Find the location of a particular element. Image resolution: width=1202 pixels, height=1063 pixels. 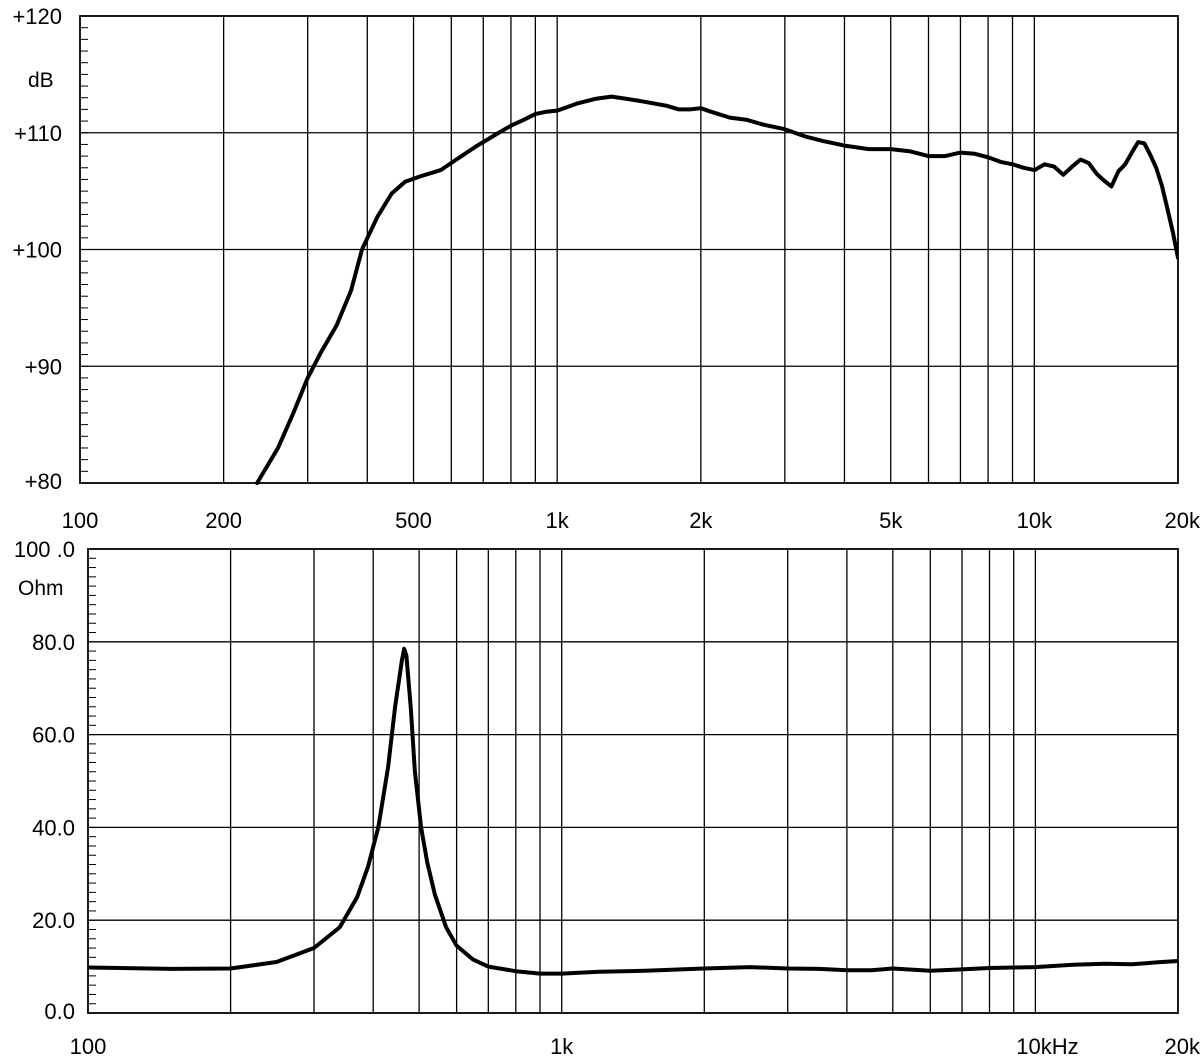

spl-x-tick-label: 1k is located at coordinates (558, 520).